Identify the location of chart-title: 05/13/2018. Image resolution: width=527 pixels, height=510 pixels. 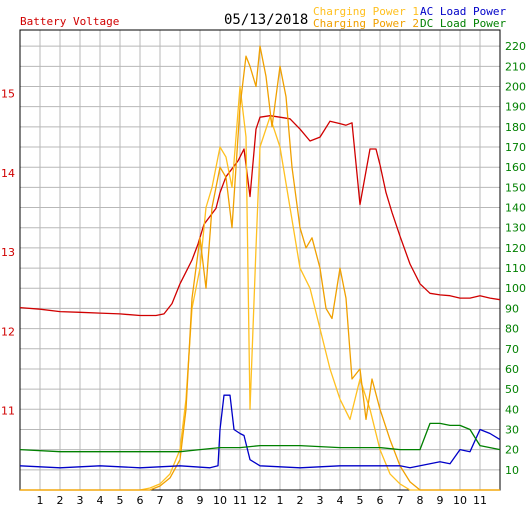
(266, 20).